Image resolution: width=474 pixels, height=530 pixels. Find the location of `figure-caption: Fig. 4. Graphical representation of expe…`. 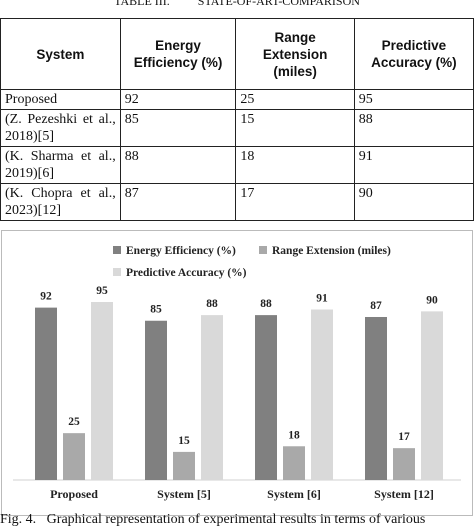

figure-caption: Fig. 4. Graphical representation of expe… is located at coordinates (213, 519).